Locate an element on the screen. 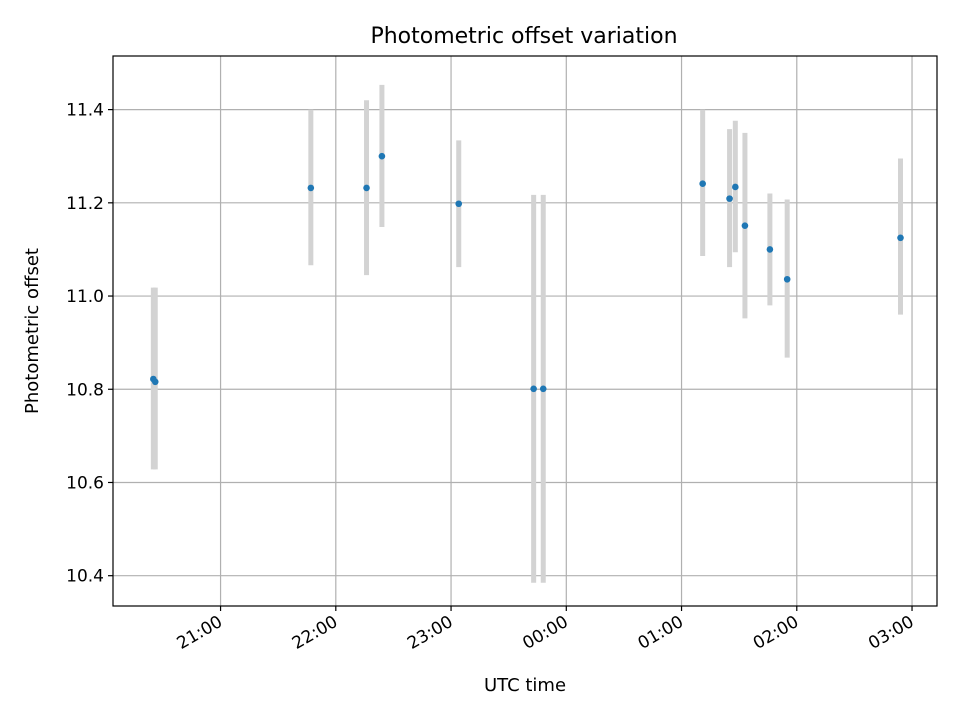 This screenshot has width=960, height=720. x-tick-label: 00:00 is located at coordinates (545, 633).